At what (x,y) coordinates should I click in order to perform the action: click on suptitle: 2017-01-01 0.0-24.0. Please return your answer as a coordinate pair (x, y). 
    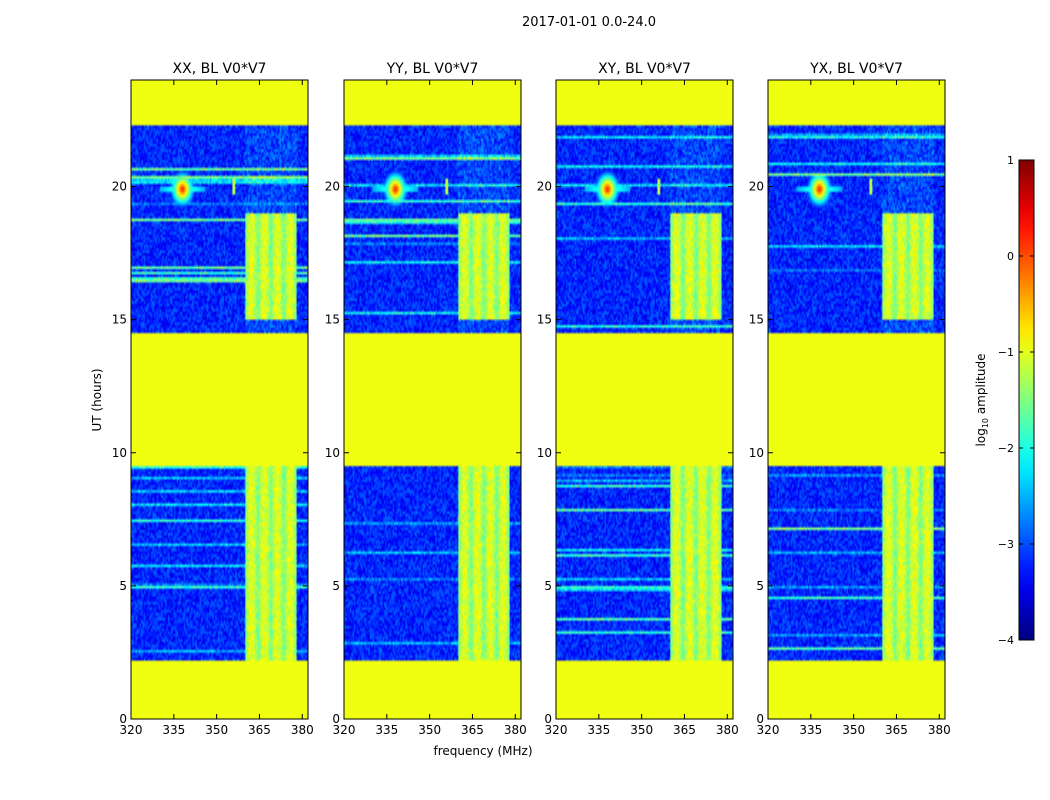
    Looking at the image, I should click on (589, 22).